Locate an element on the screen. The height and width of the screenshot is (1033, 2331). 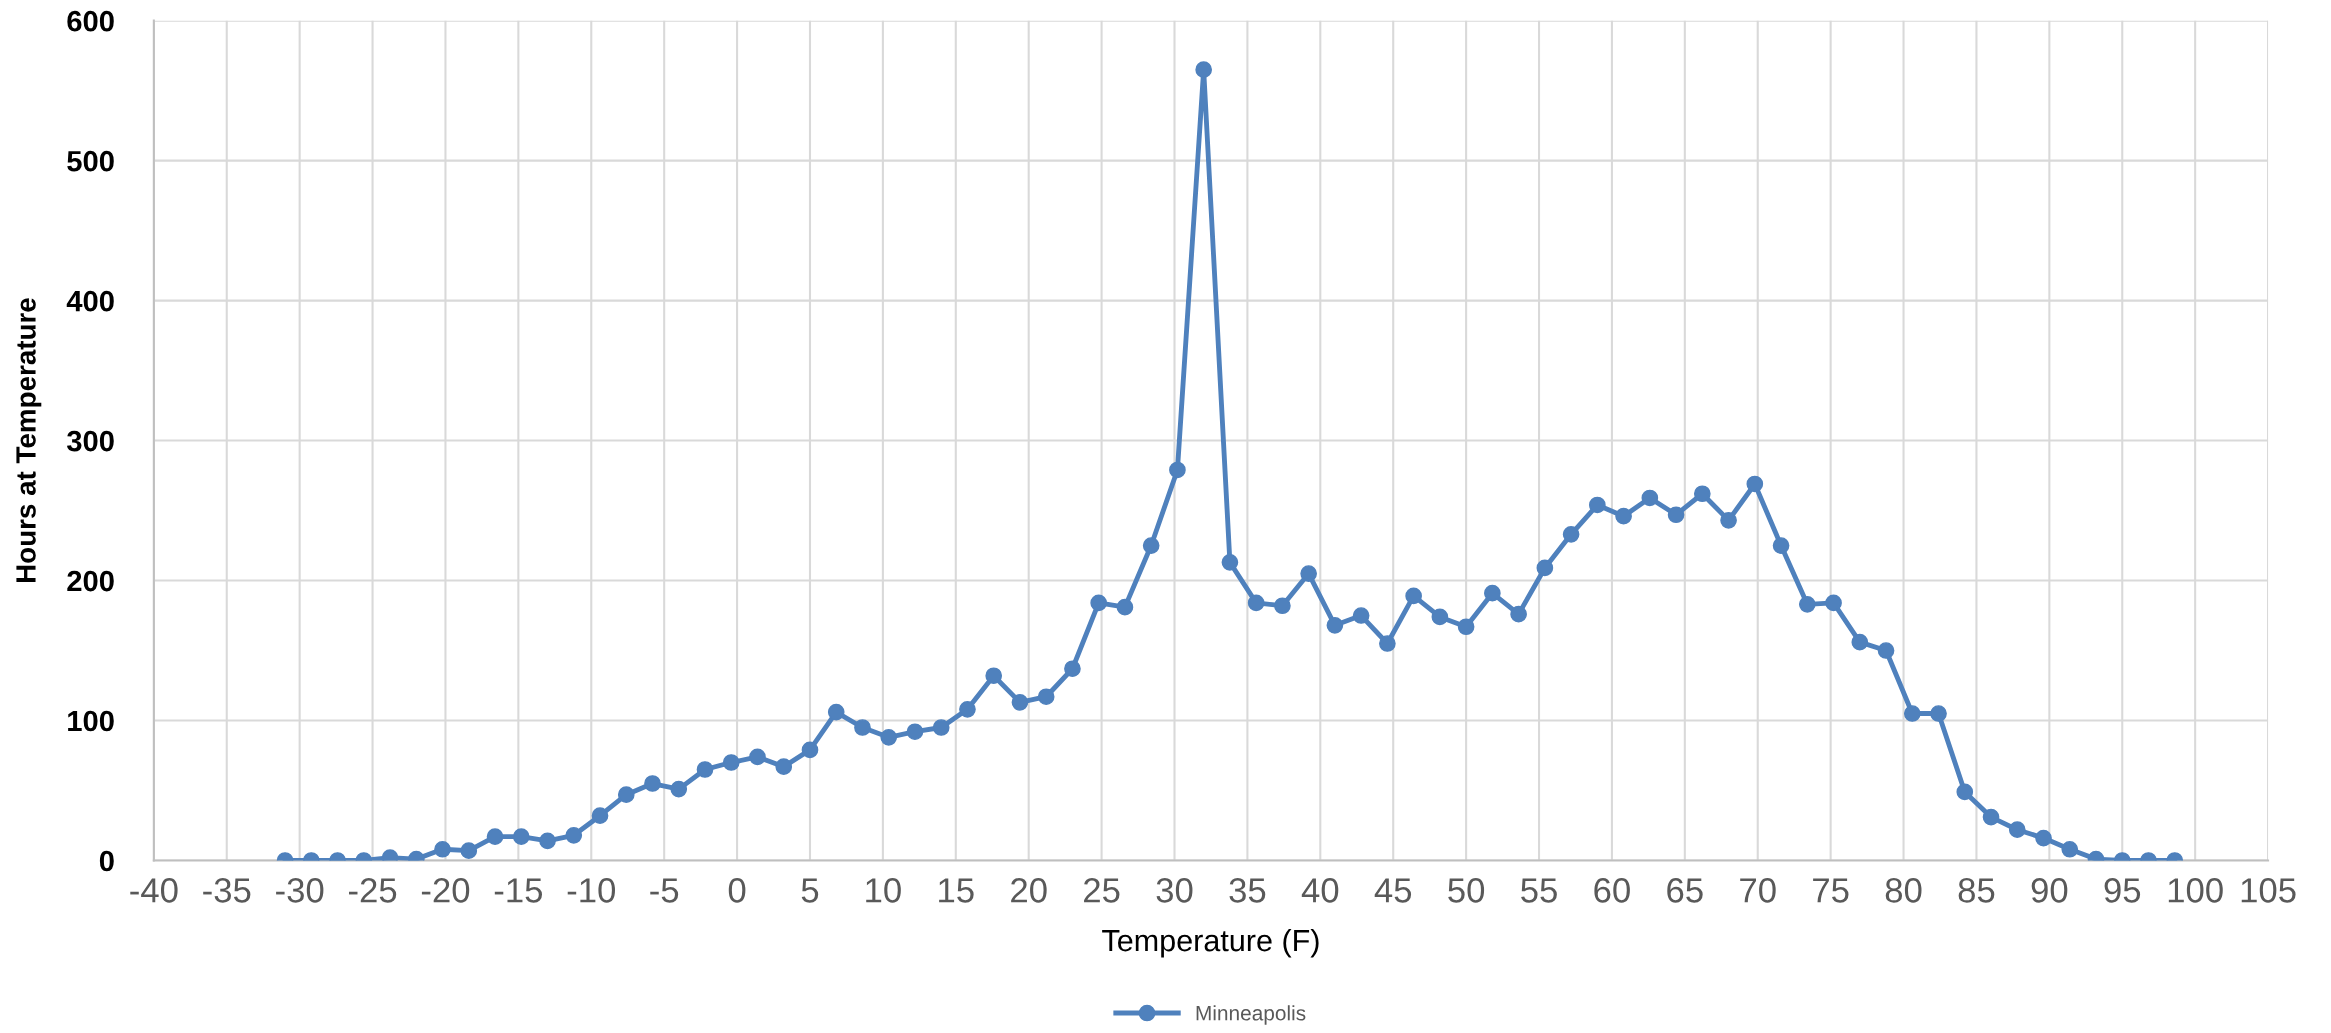
x-tick-label: 5 is located at coordinates (810, 890).